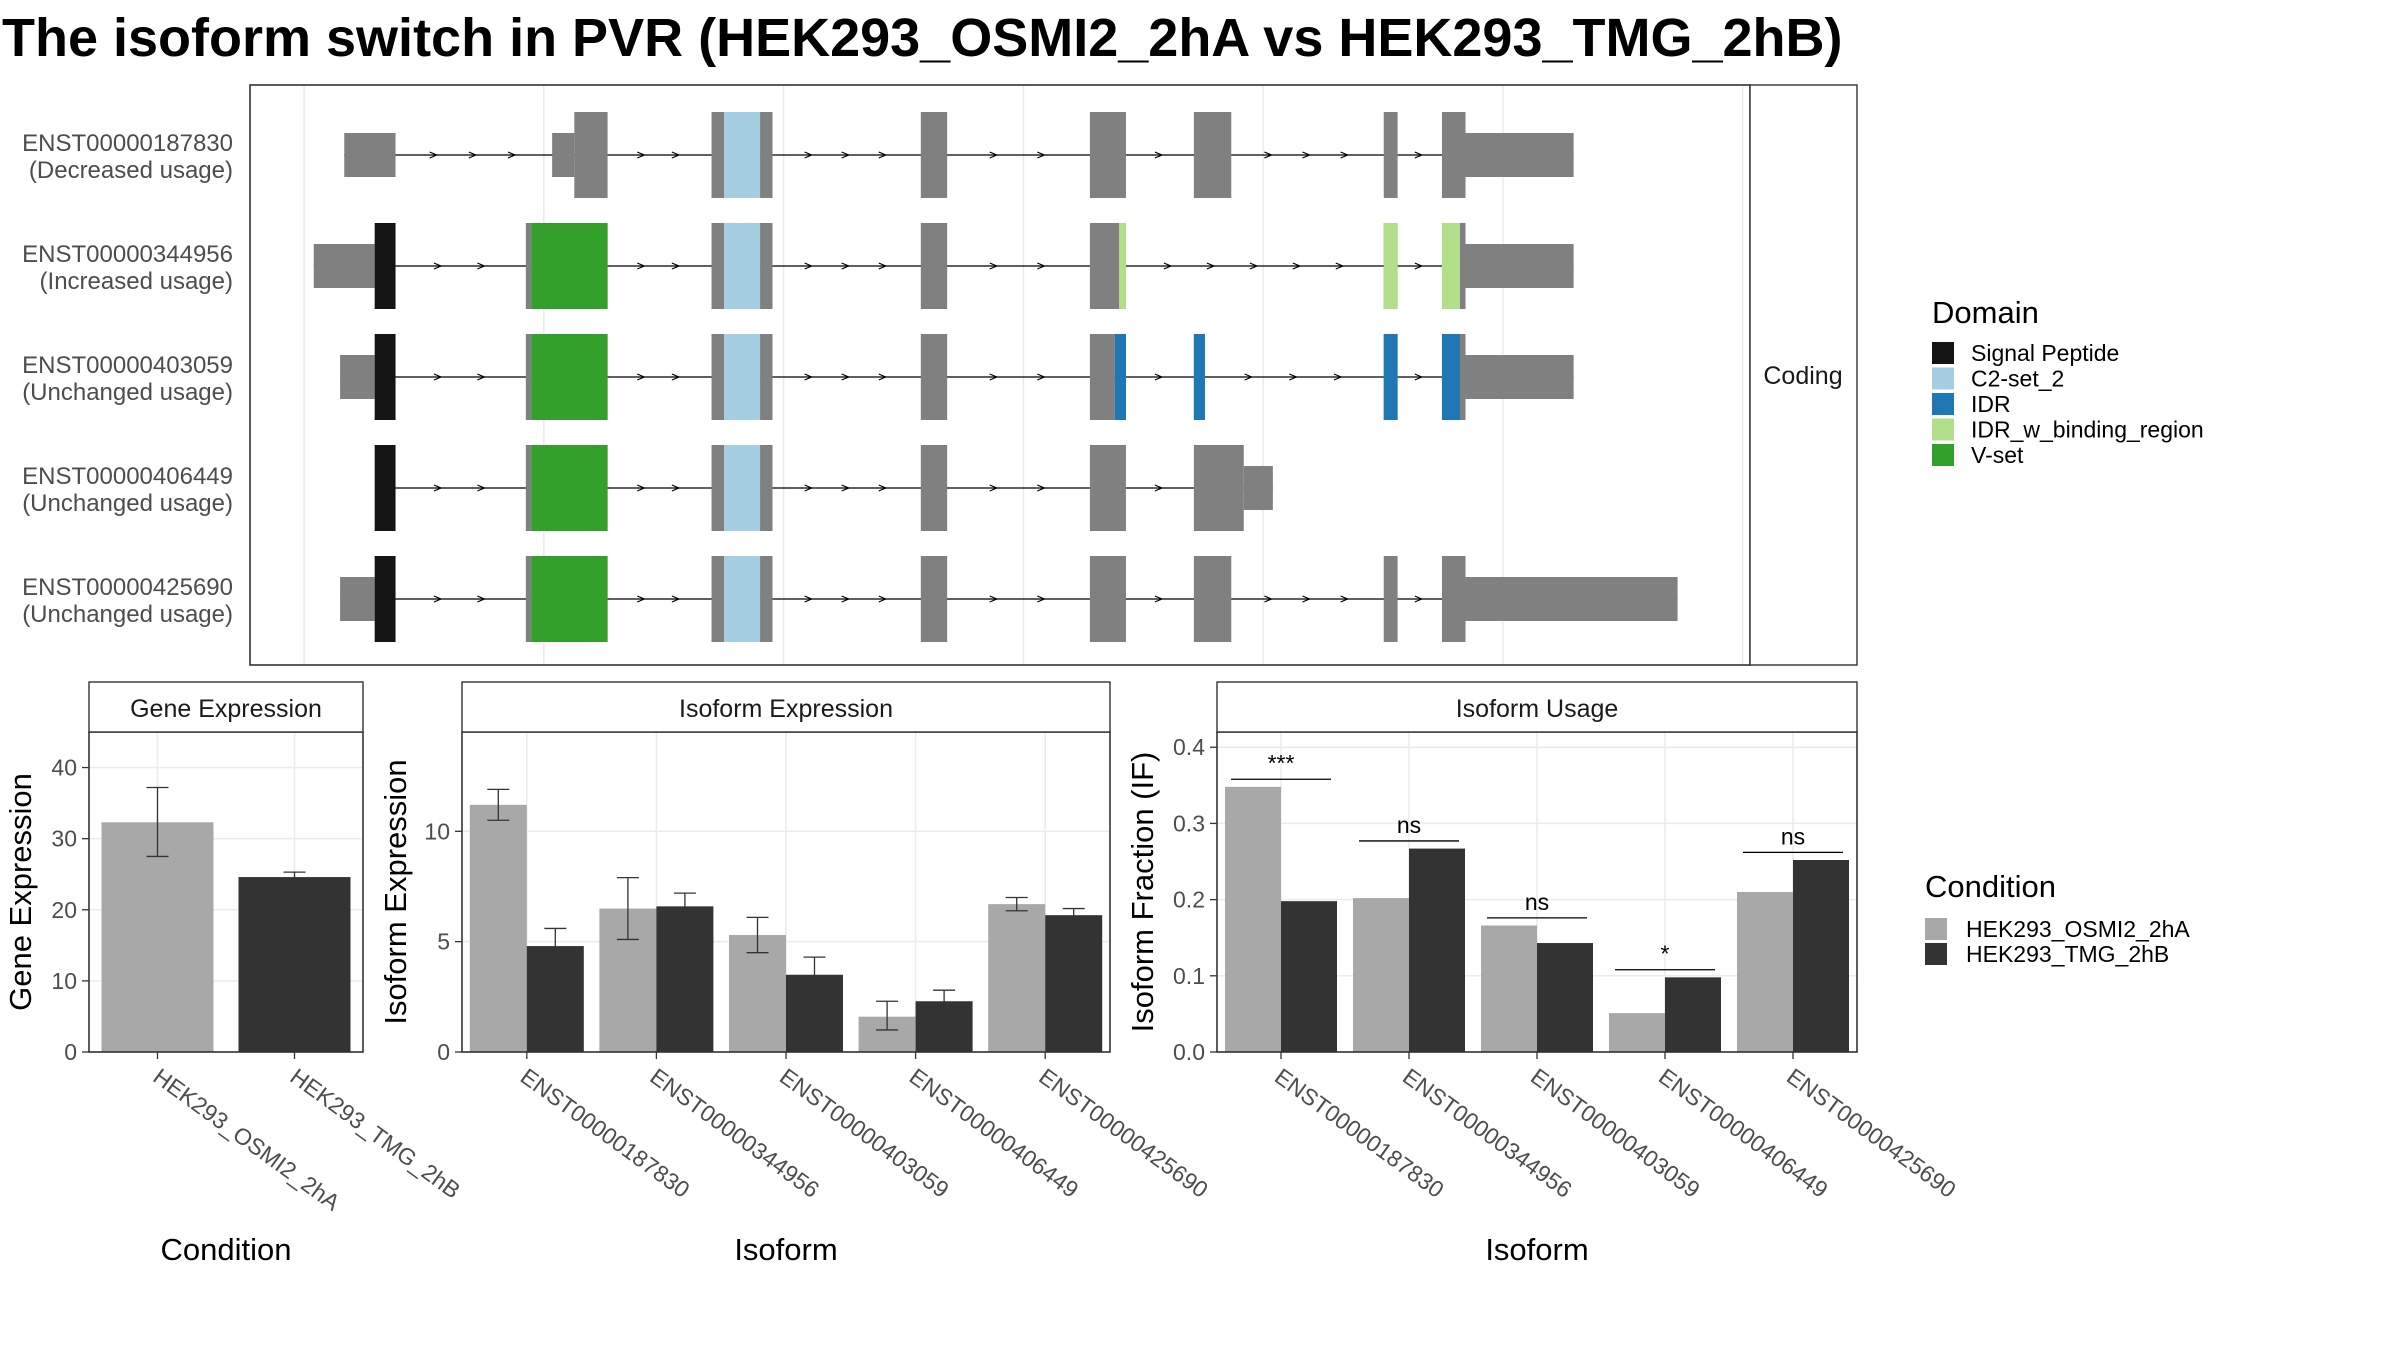  Describe the element at coordinates (1199, 377) in the screenshot. I see `domain-idr` at that location.